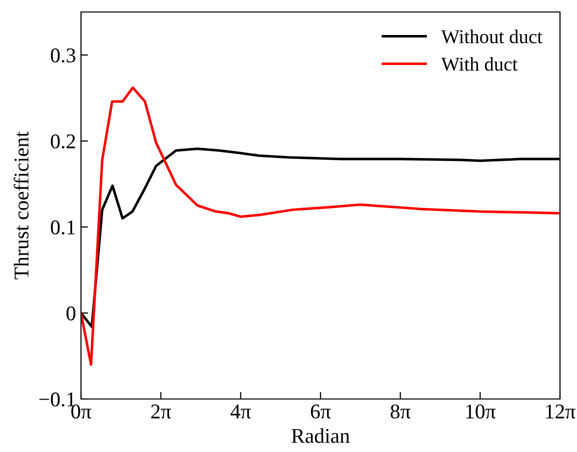 The width and height of the screenshot is (577, 452). I want to click on y-tick-label: −0.1, so click(57, 399).